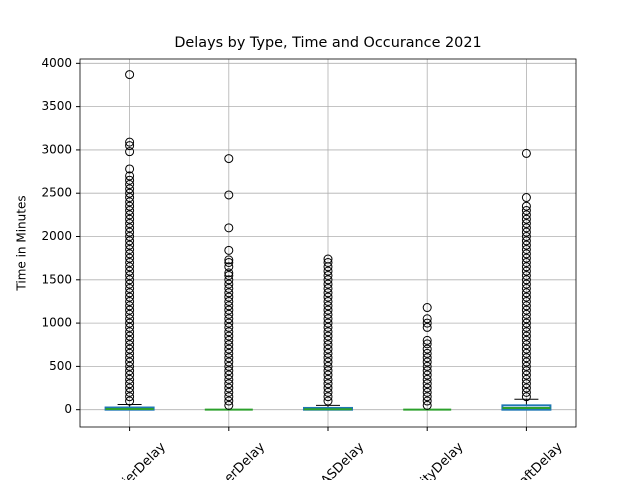 The width and height of the screenshot is (640, 480). What do you see at coordinates (245, 459) in the screenshot?
I see `x-tick-label: erDelay` at bounding box center [245, 459].